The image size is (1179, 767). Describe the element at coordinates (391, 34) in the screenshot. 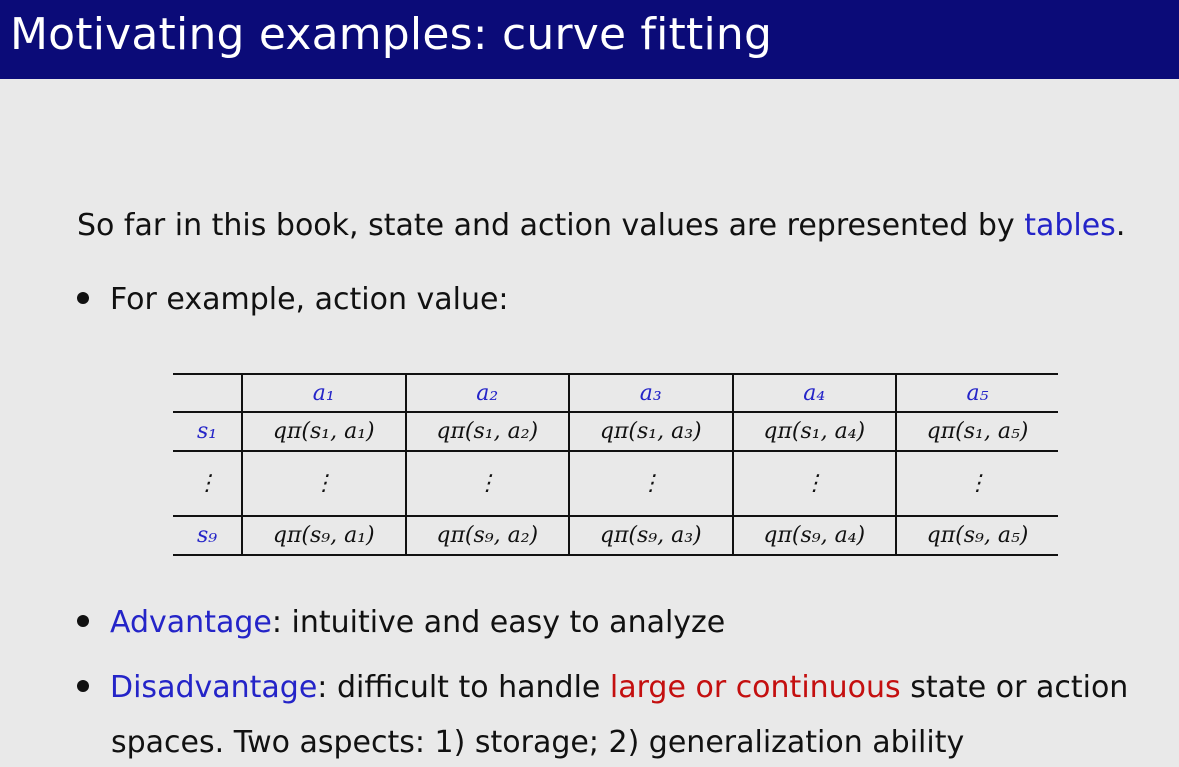

I see `slide-title: Motivating examples: curve fitting` at that location.